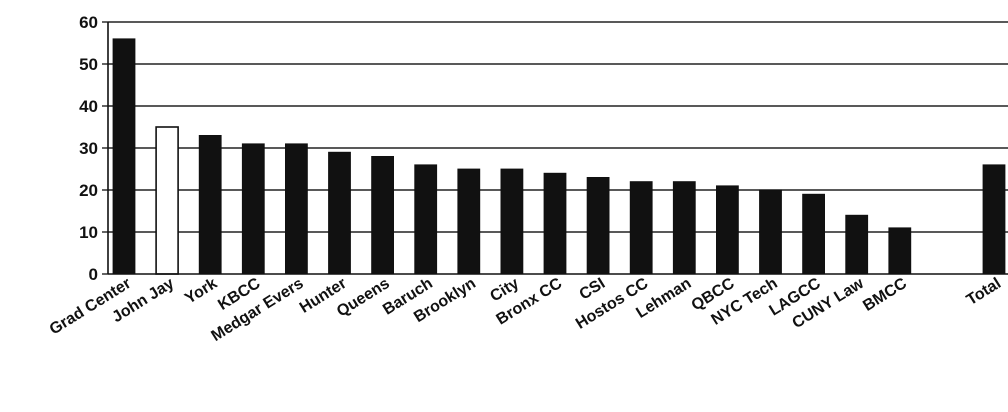  What do you see at coordinates (88, 106) in the screenshot?
I see `y-tick-label: 40` at bounding box center [88, 106].